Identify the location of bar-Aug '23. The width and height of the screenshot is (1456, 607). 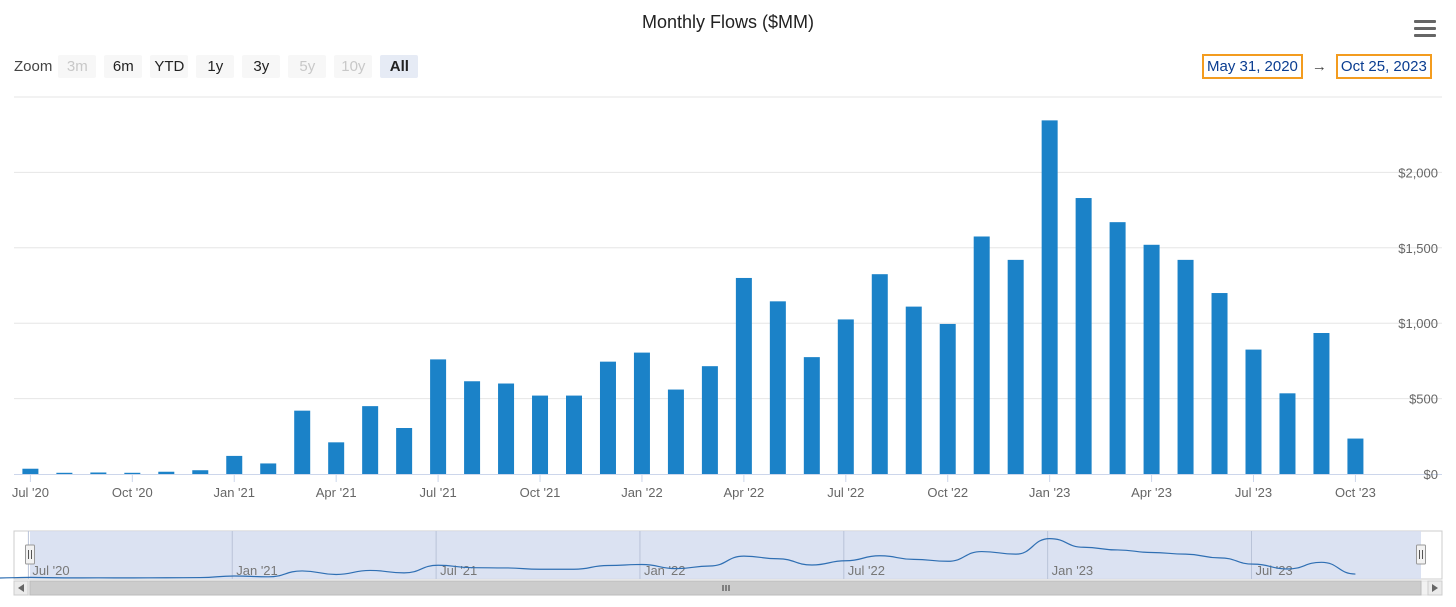
(1287, 433).